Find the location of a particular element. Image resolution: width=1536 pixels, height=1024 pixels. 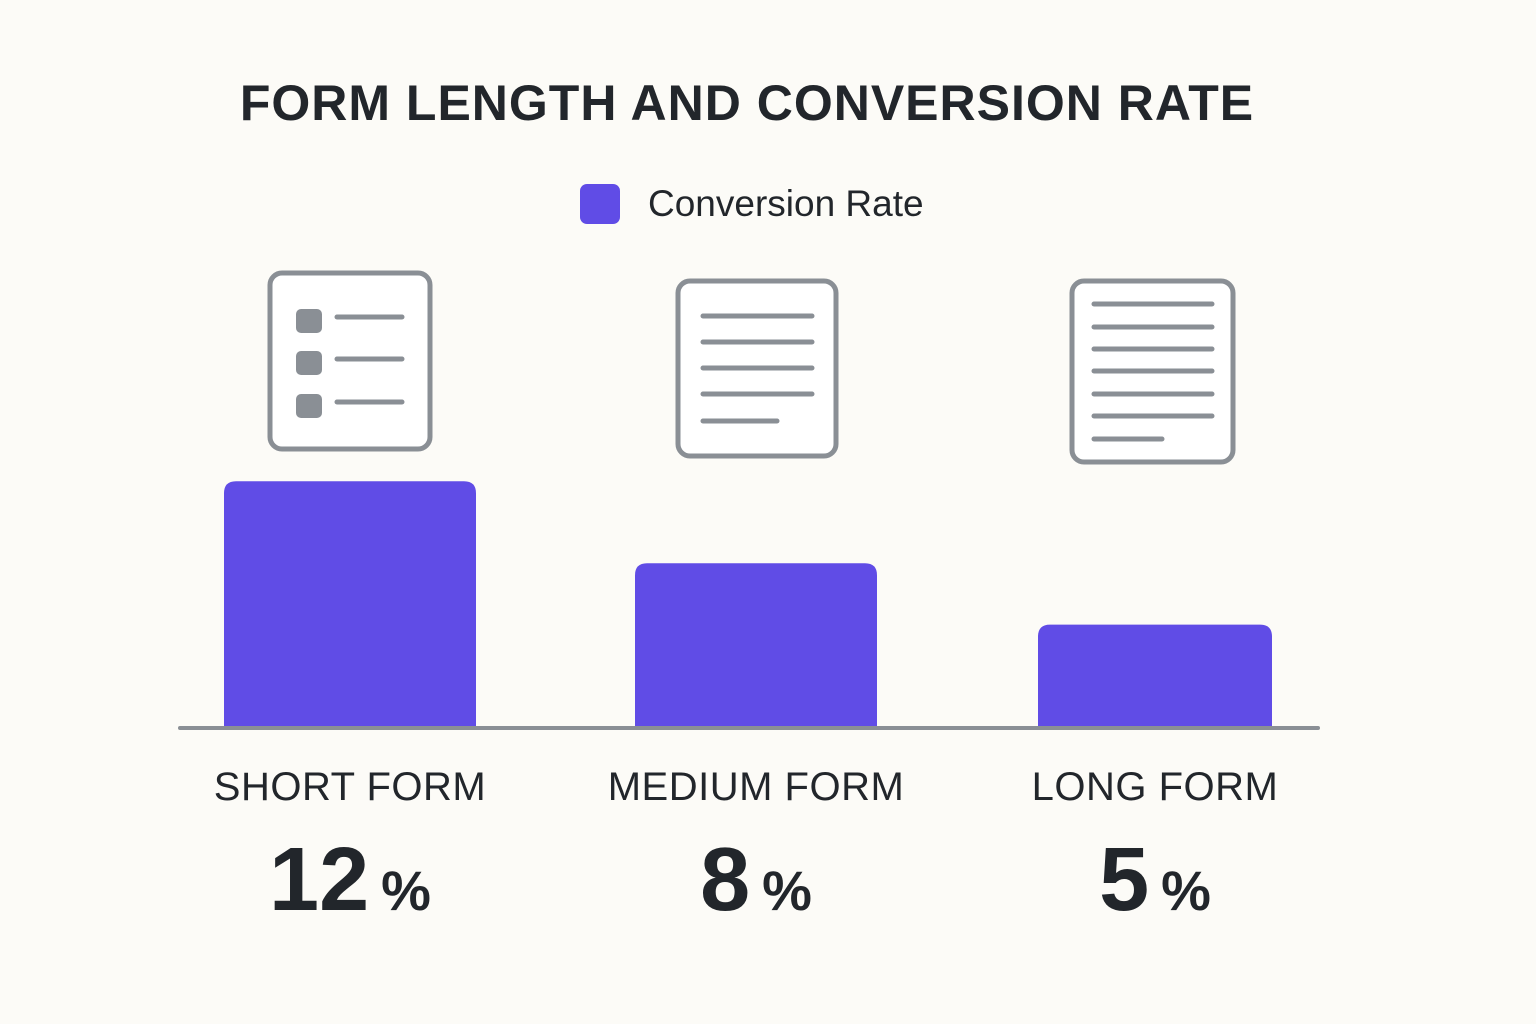

category-label: LONG FORM is located at coordinates (1155, 787).